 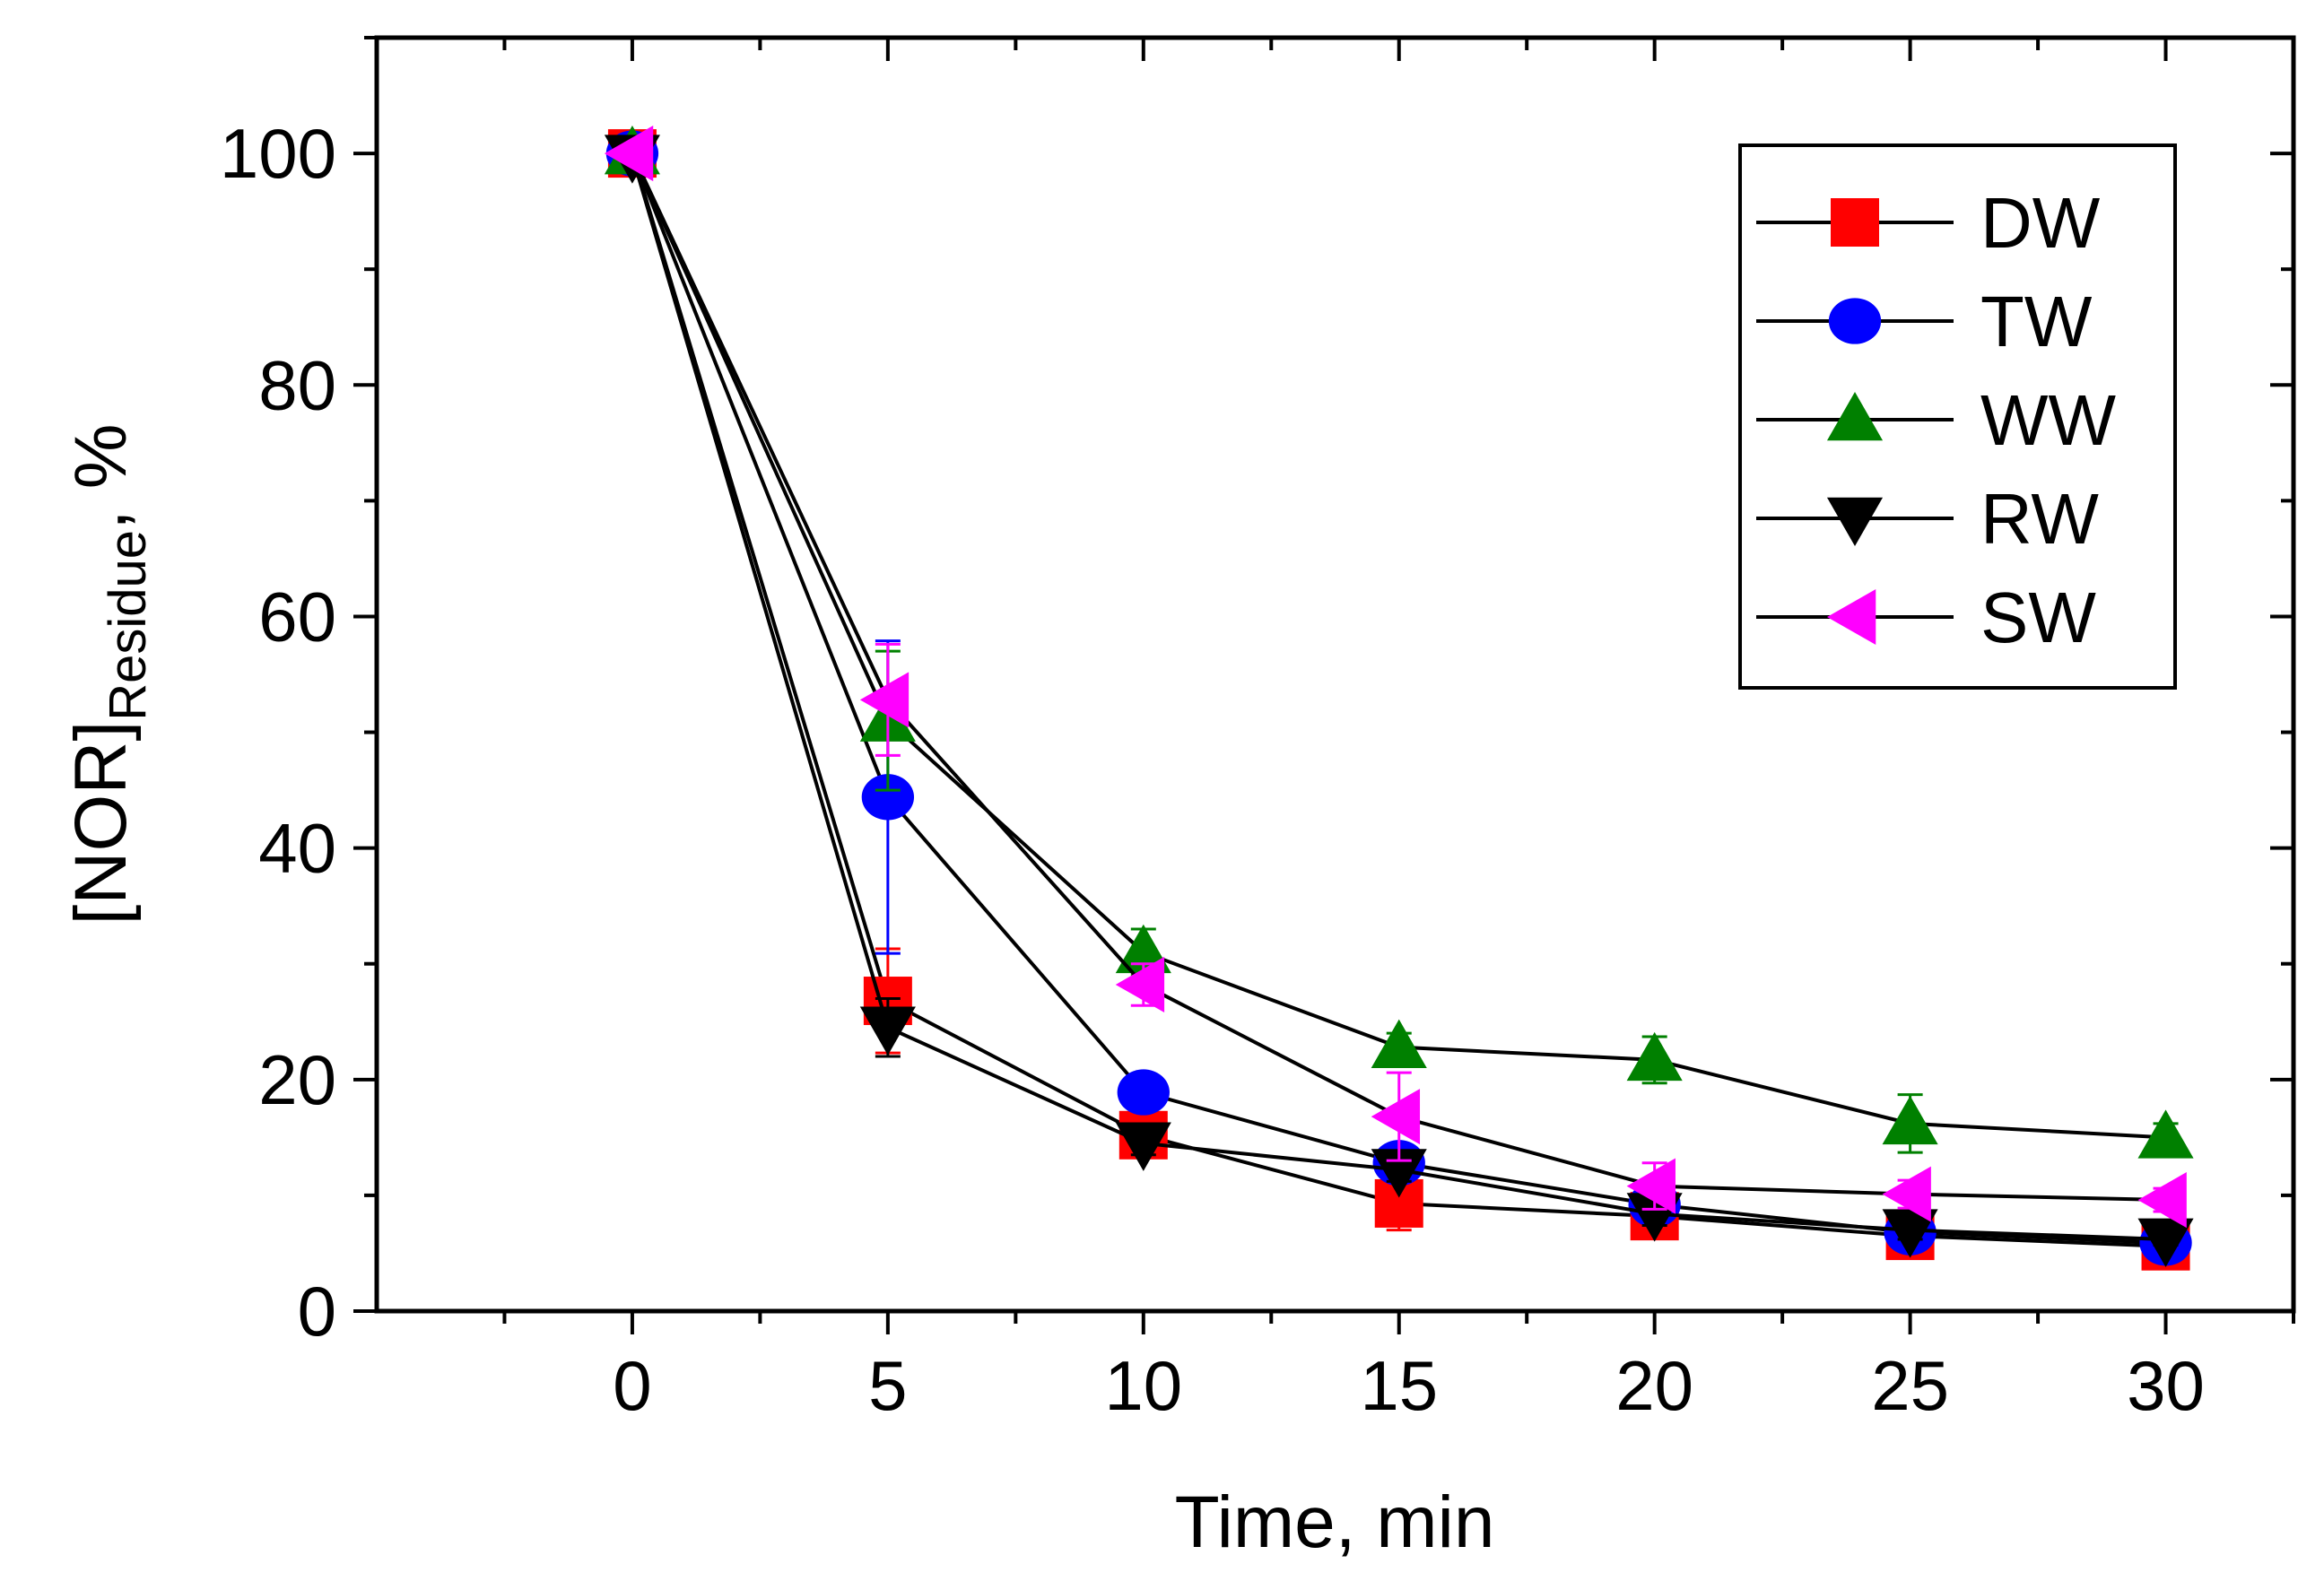 I want to click on y-axis-title: [NOR]Residue, %, so click(x=108, y=674).